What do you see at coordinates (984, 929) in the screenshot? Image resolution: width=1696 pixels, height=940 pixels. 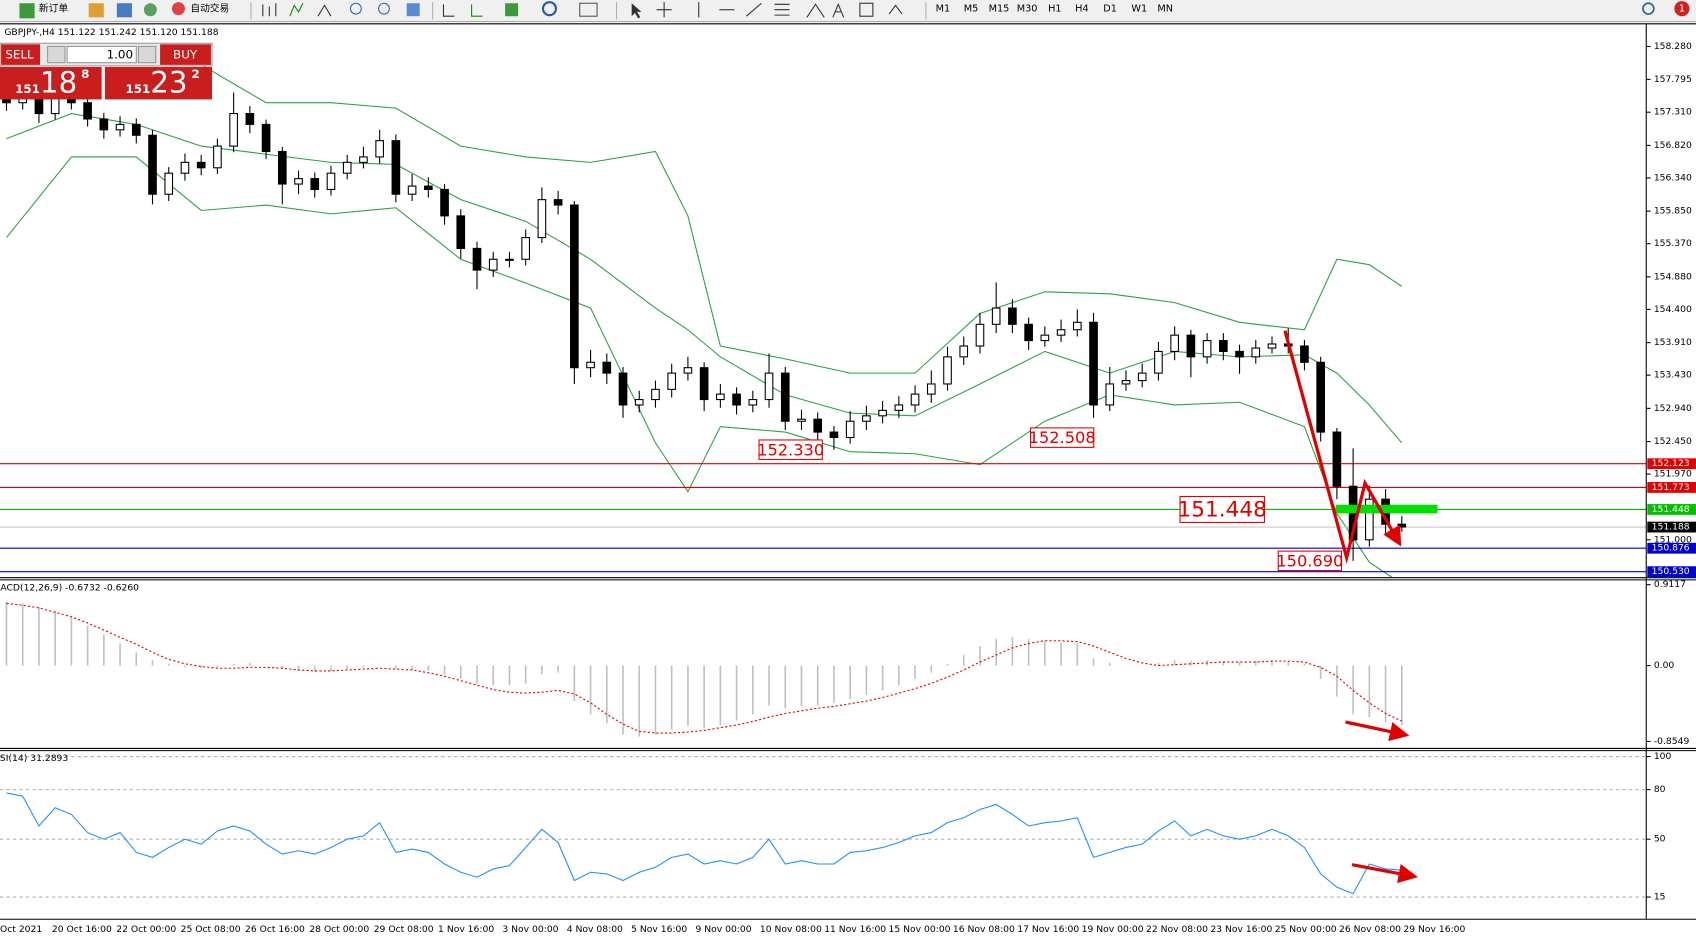 I see `x-tick-label: 16 Nov 08:00` at bounding box center [984, 929].